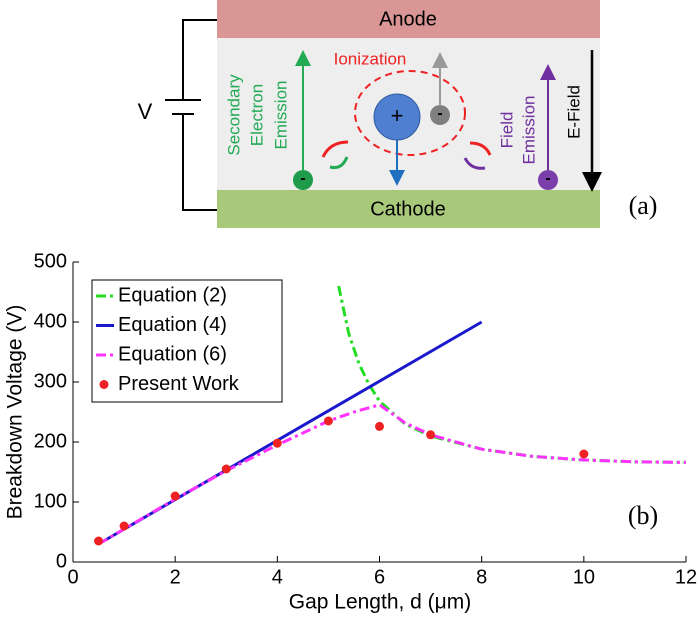  What do you see at coordinates (172, 354) in the screenshot?
I see `legend-label: Equation (6)` at bounding box center [172, 354].